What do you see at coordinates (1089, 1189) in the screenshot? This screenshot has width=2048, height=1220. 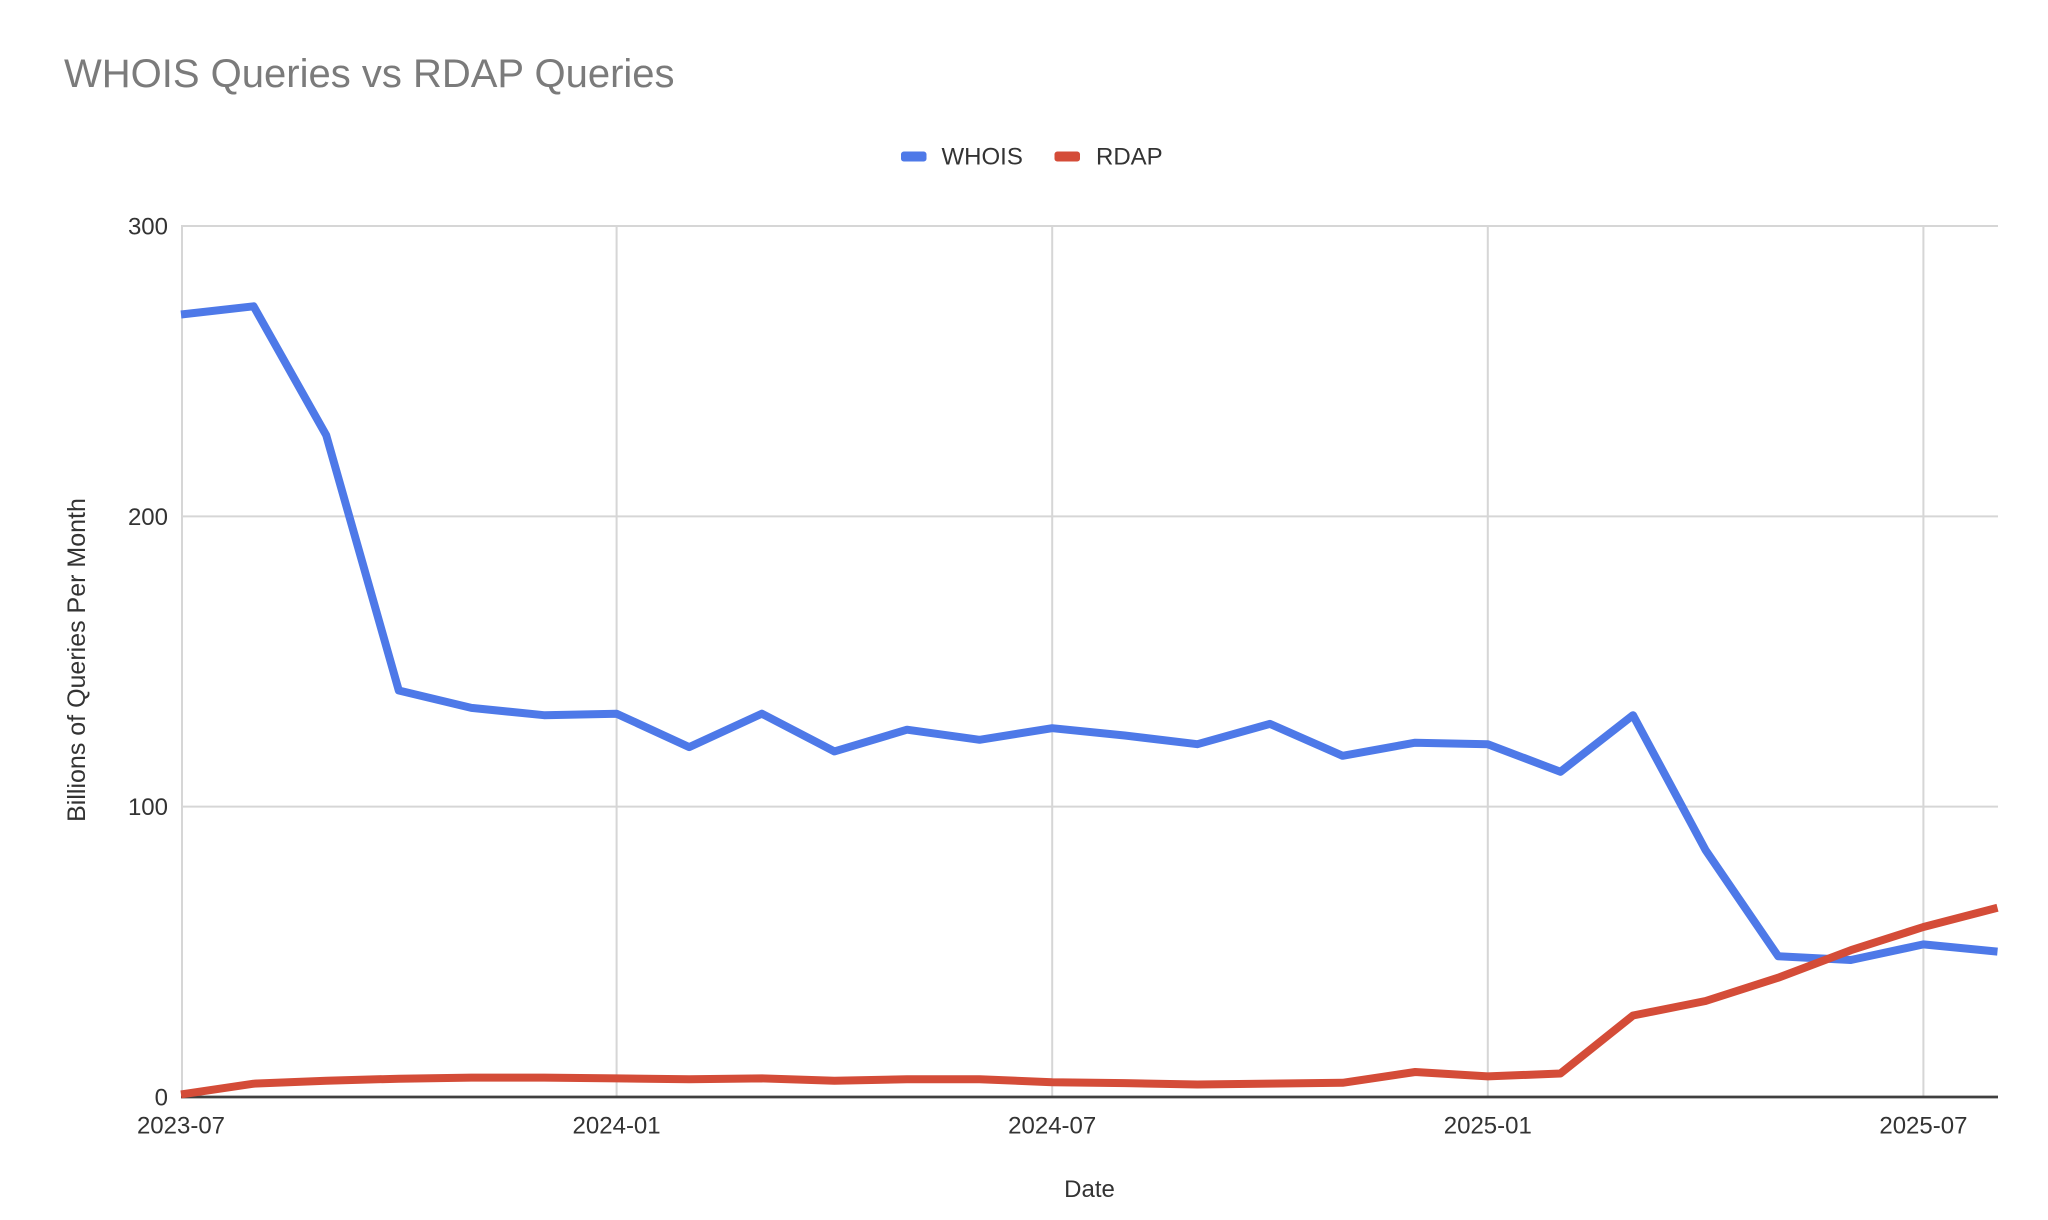 I see `svg-text: Date` at bounding box center [1089, 1189].